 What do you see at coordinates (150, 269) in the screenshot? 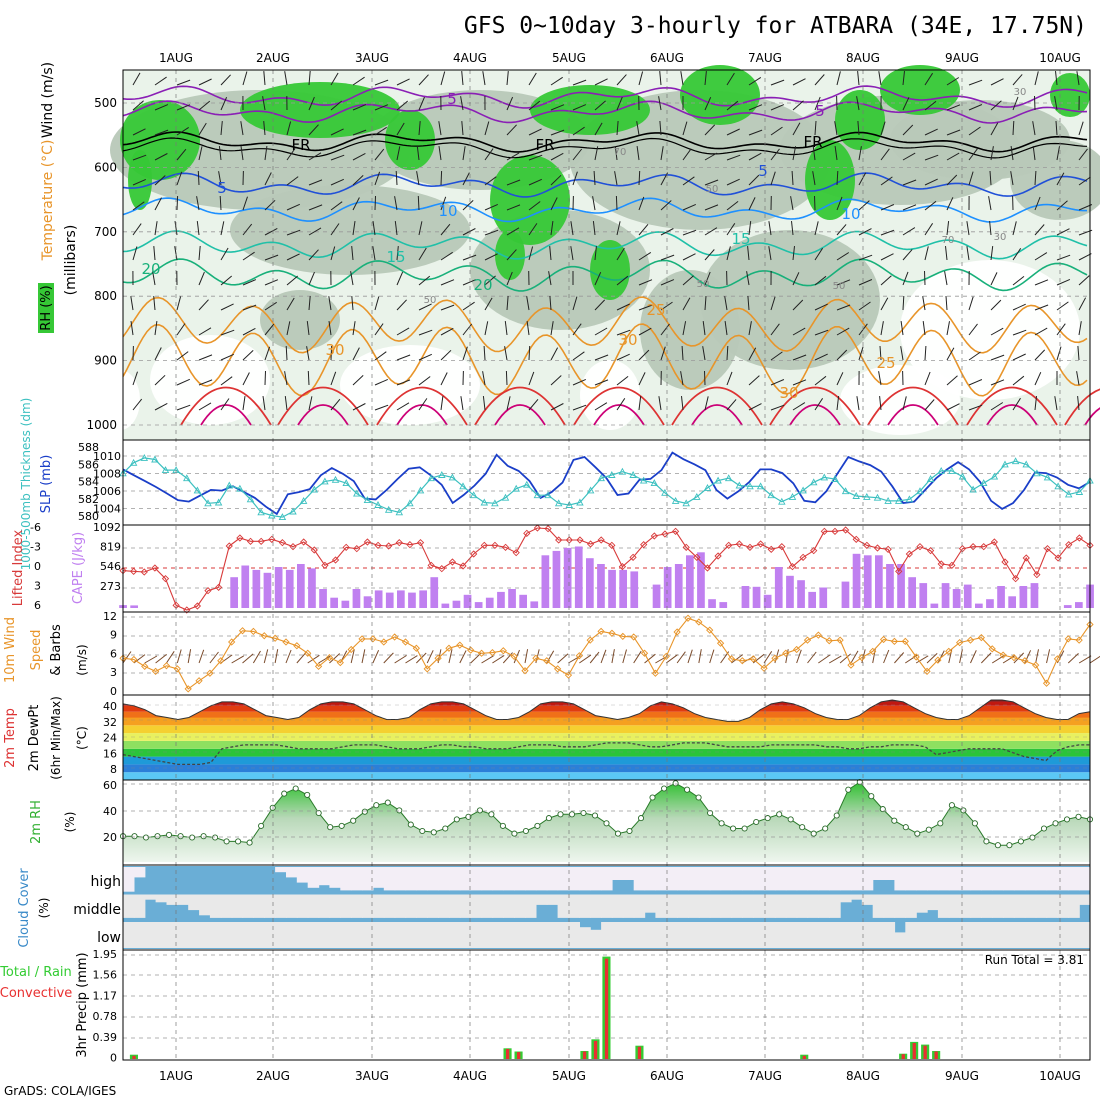
I see `contour-label: 20` at bounding box center [150, 269].